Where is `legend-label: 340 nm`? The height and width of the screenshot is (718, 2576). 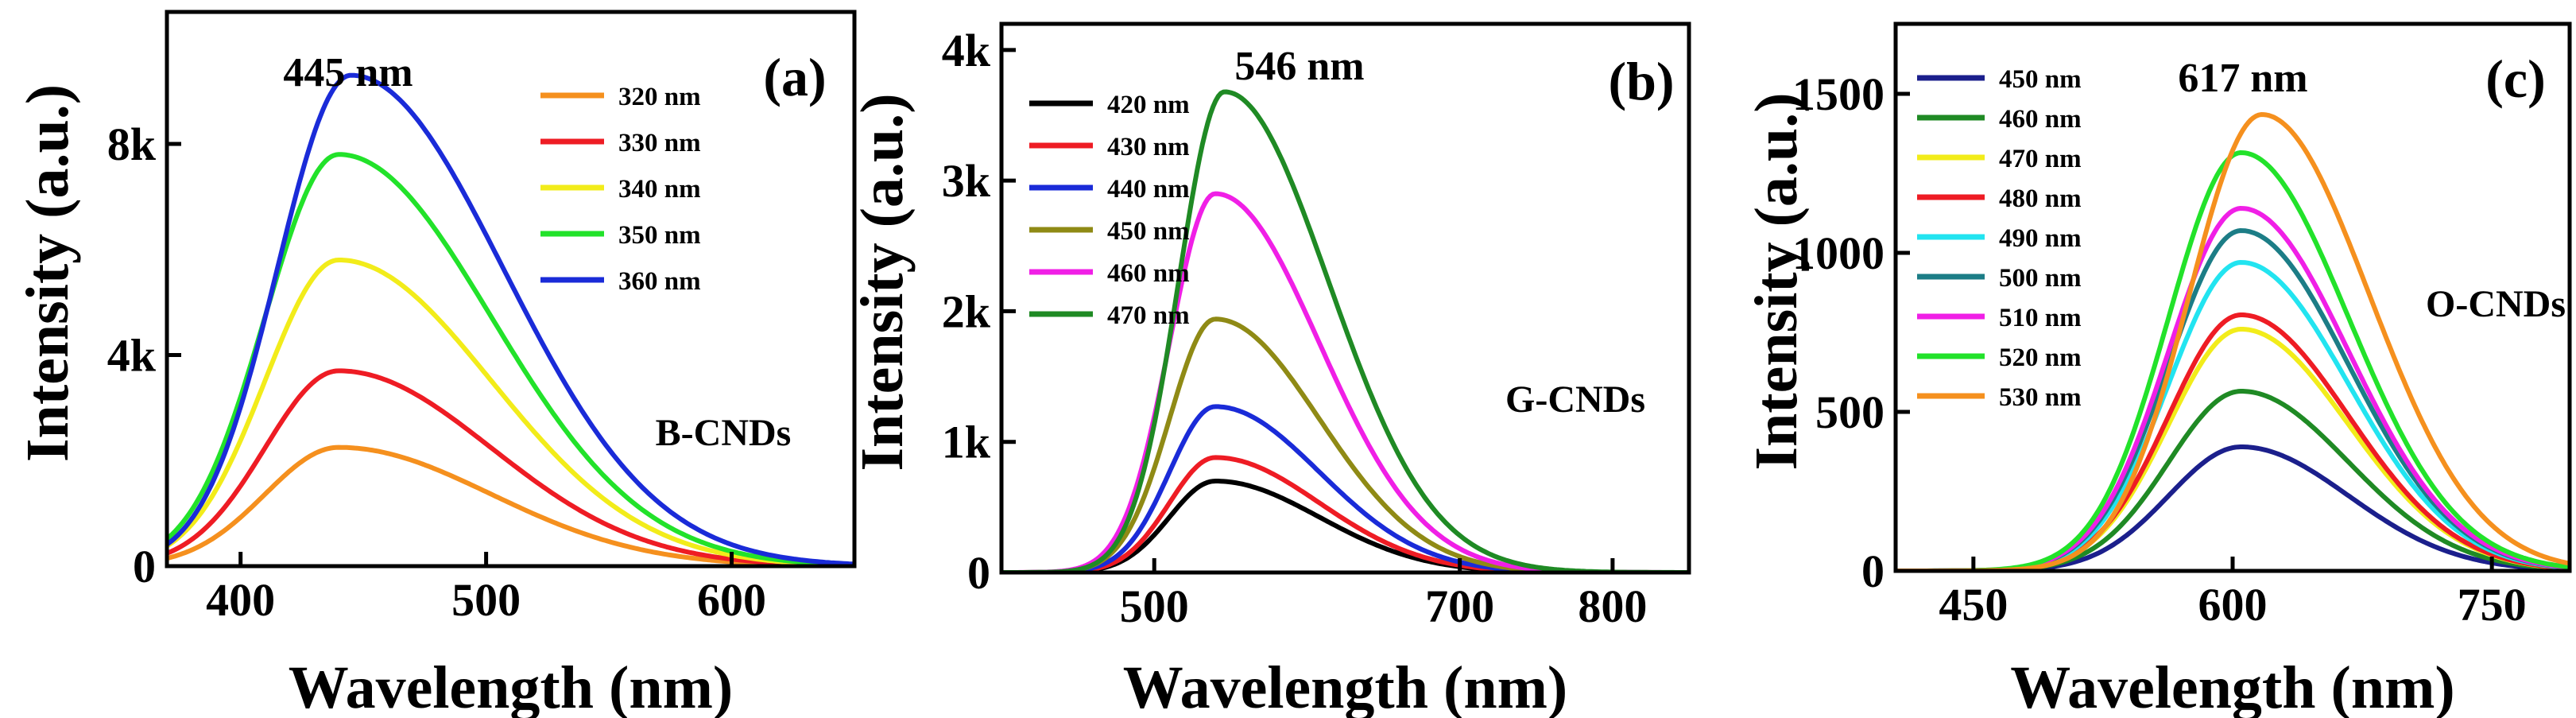
legend-label: 340 nm is located at coordinates (659, 189).